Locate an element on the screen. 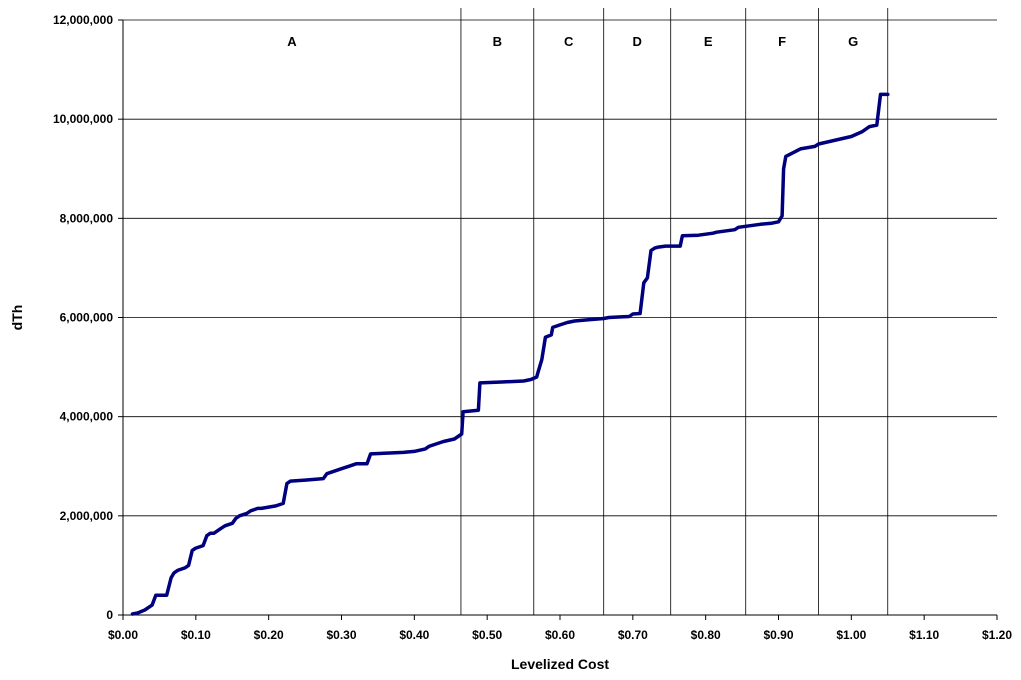 Image resolution: width=1021 pixels, height=680 pixels. x-tick-label: $0.90 is located at coordinates (778, 635).